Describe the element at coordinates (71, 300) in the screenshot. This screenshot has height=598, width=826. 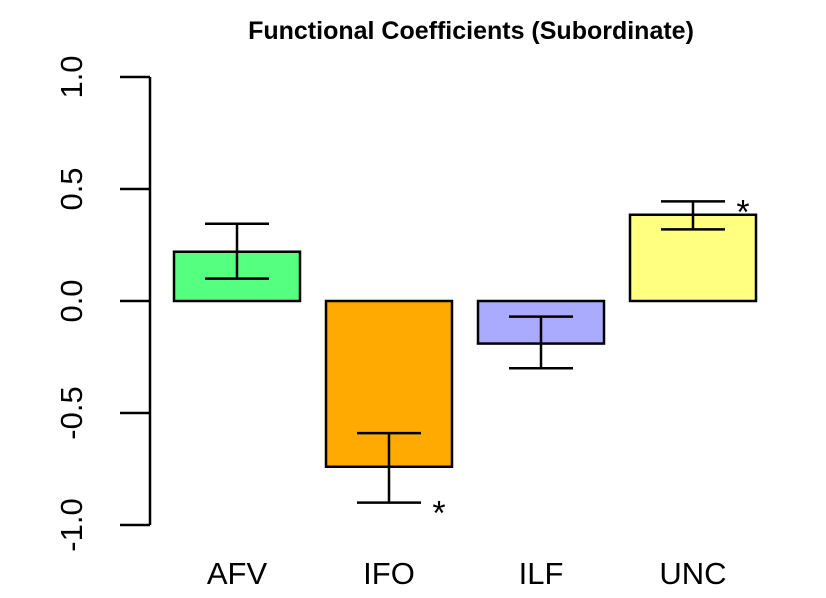
I see `y-tick-label: 0.0` at that location.